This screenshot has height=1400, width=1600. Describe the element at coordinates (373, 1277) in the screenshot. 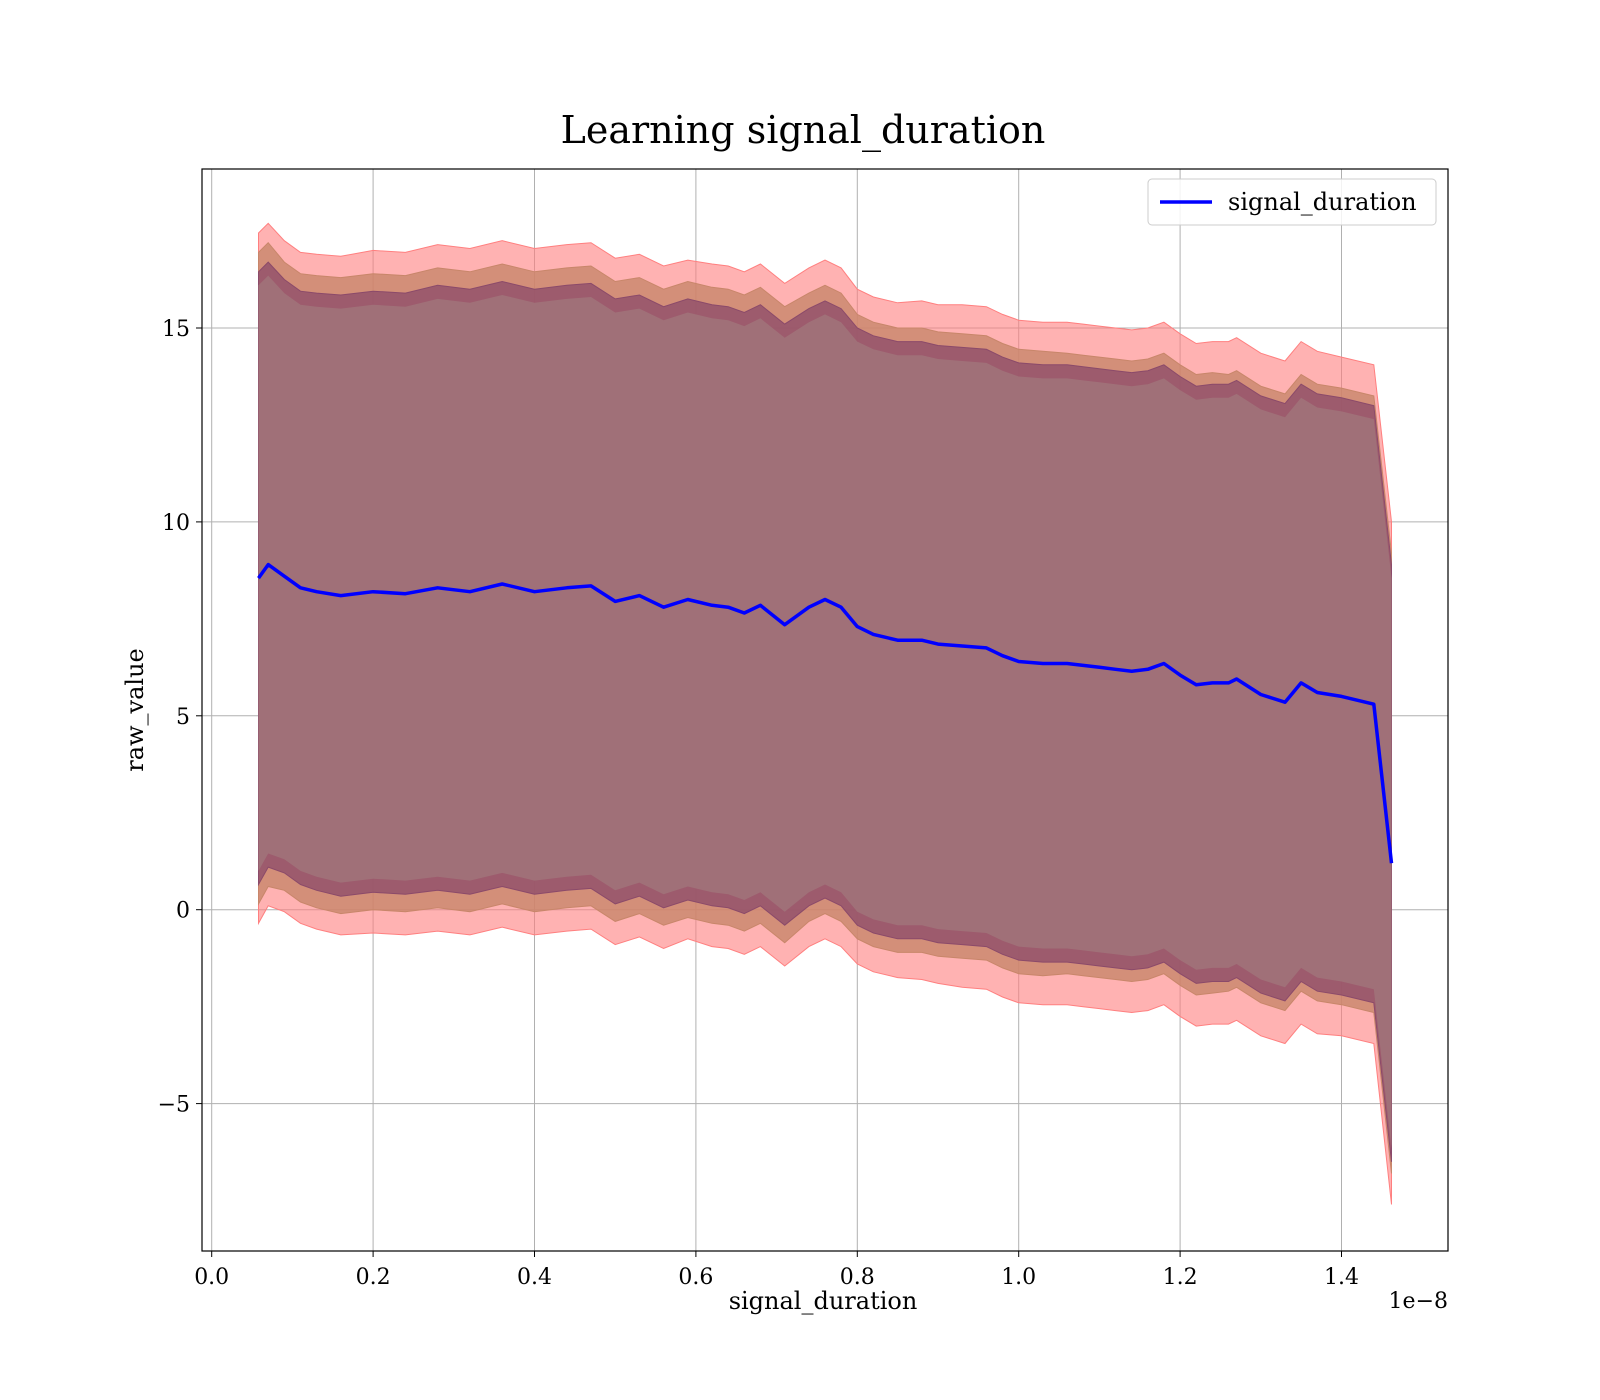

I see `x-tick-label: 0.2` at that location.